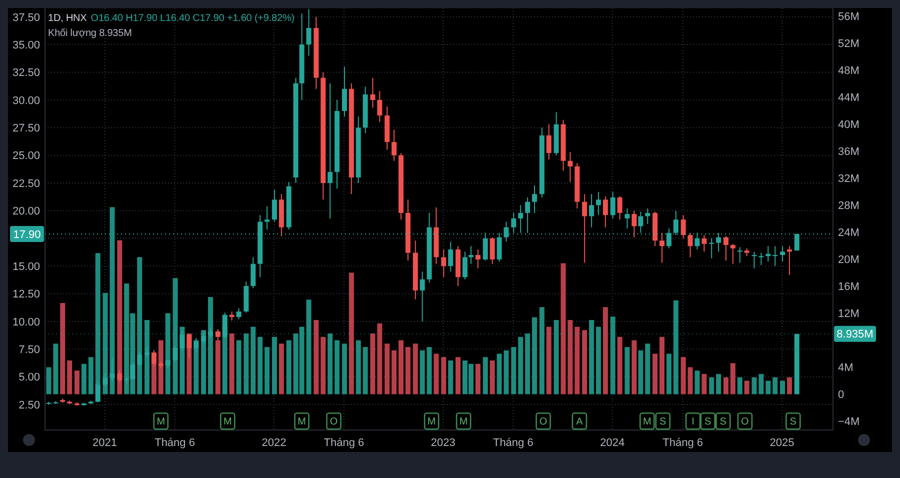 The width and height of the screenshot is (900, 478). I want to click on y2-tick-label: 52M, so click(849, 44).